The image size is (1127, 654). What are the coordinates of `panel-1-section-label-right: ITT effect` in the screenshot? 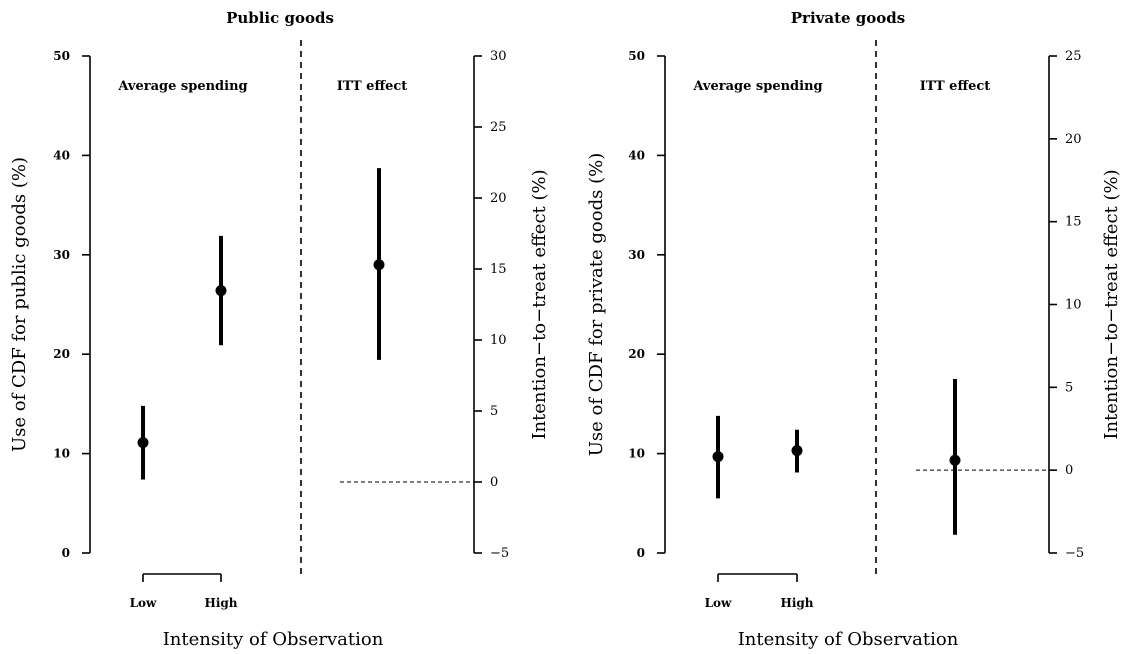 It's located at (372, 86).